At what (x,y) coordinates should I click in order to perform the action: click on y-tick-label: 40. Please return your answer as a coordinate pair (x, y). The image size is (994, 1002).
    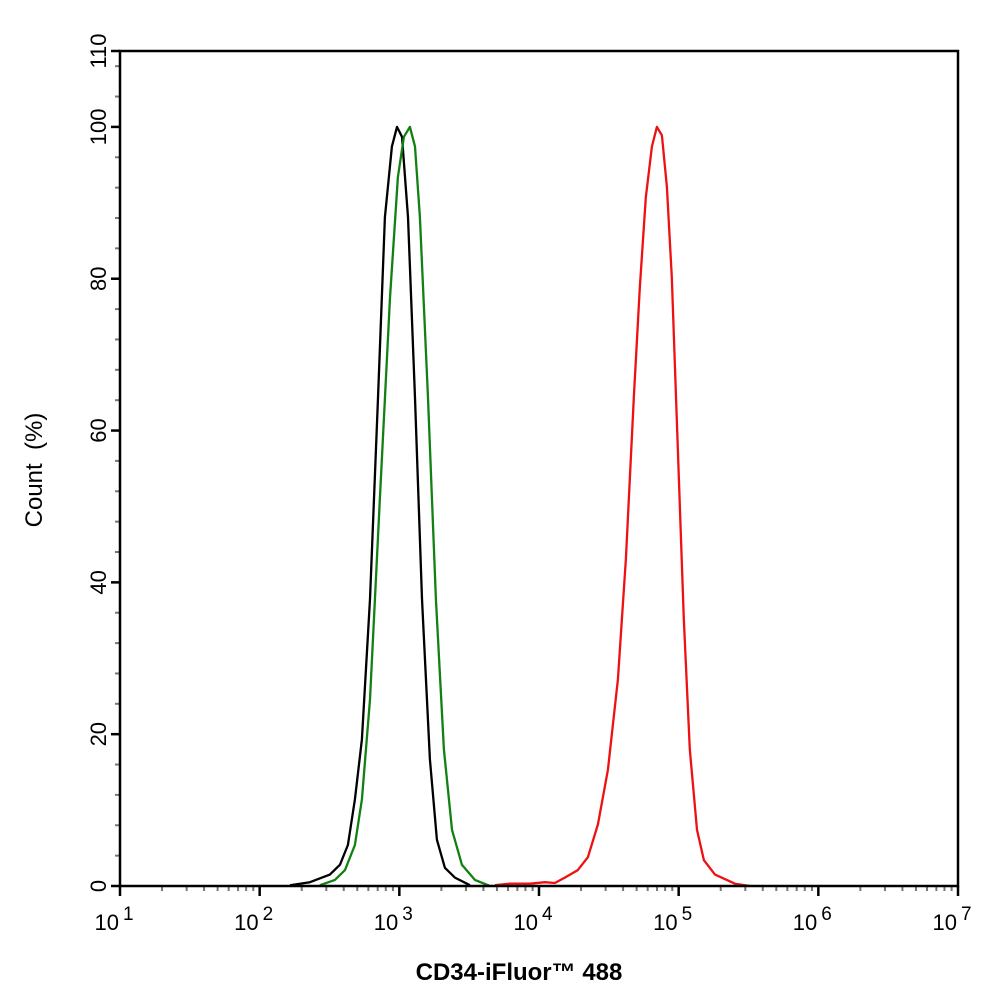
    Looking at the image, I should click on (98, 582).